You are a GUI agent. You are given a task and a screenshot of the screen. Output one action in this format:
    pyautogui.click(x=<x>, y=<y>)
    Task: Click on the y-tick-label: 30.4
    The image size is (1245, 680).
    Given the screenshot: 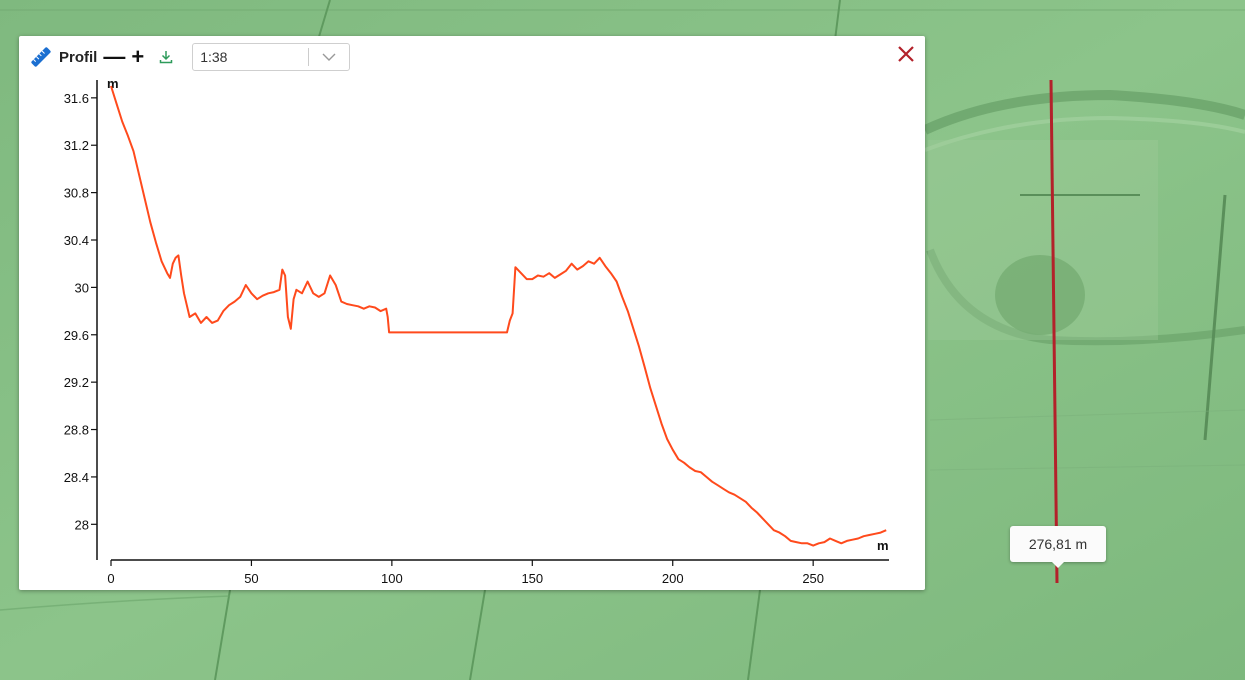 What is the action you would take?
    pyautogui.click(x=76, y=240)
    